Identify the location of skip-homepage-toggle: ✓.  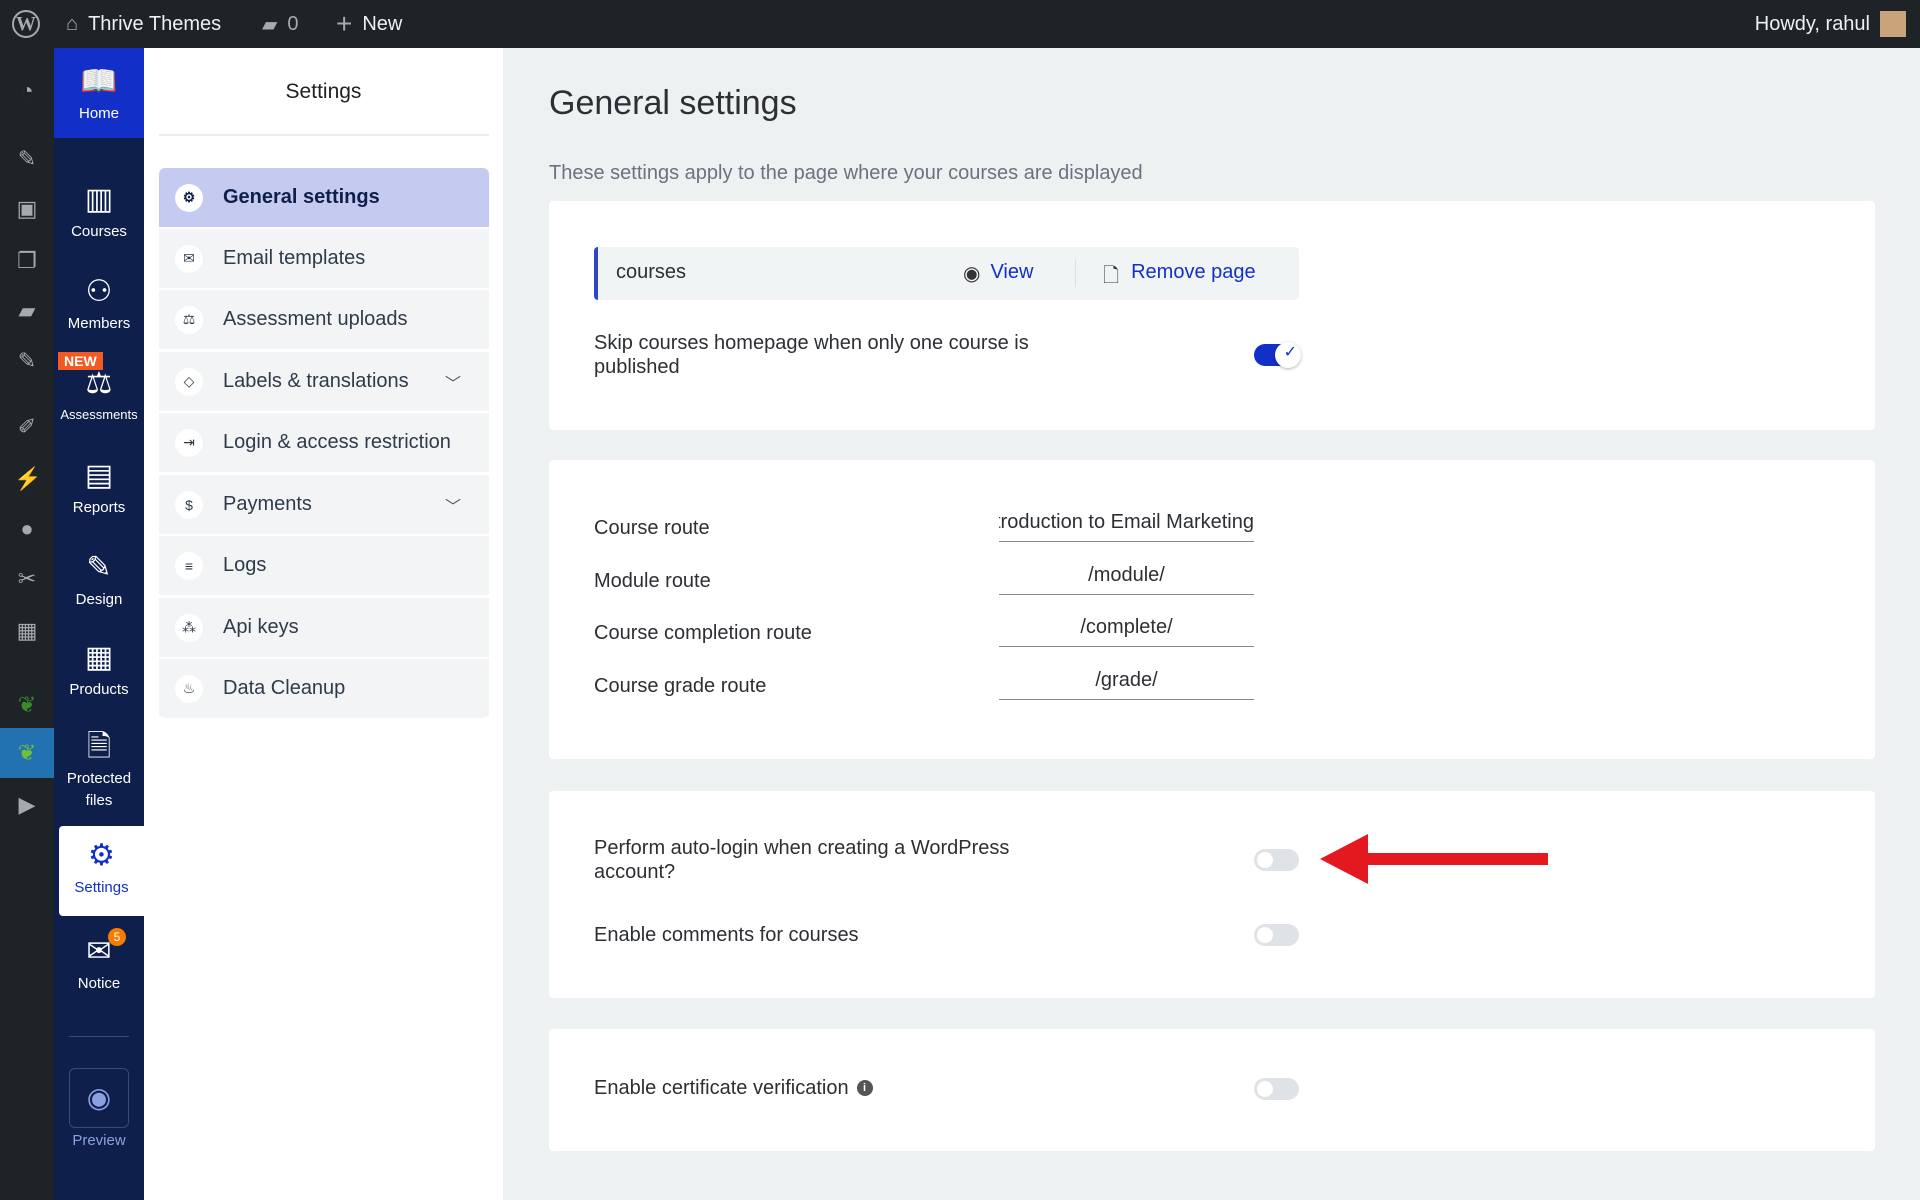
(1277, 355).